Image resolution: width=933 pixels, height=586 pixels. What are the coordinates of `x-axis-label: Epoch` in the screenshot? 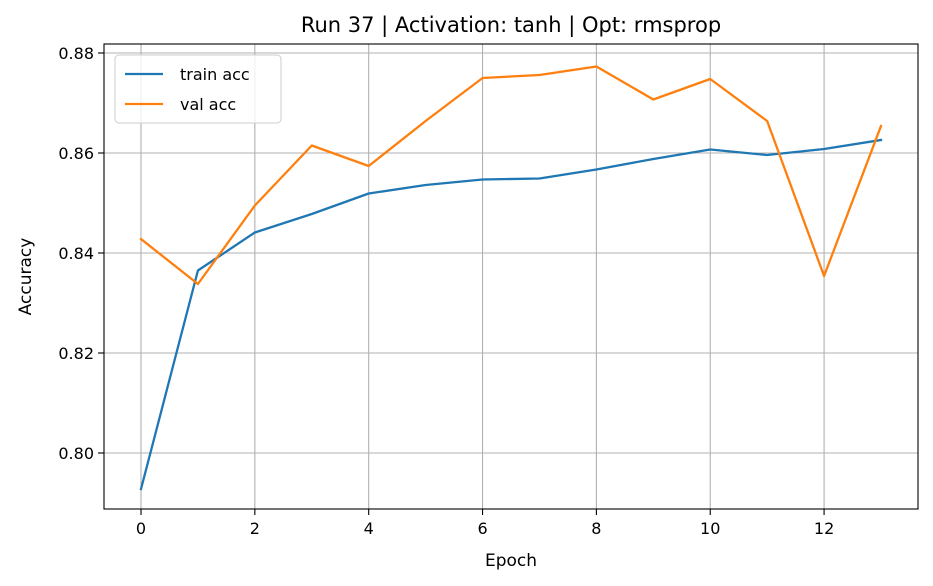 It's located at (511, 561).